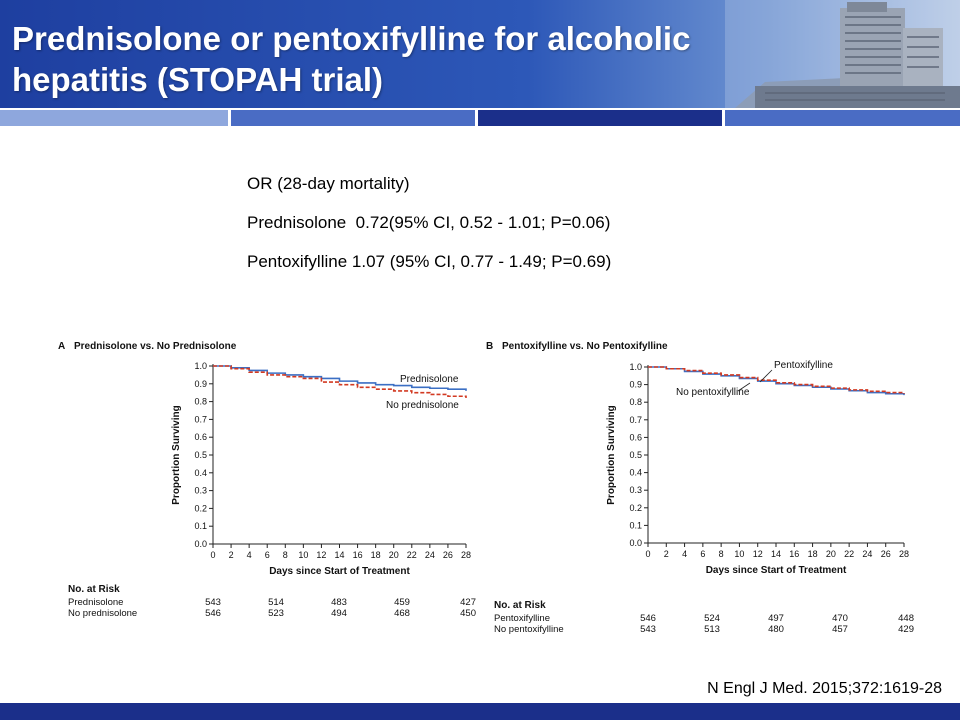 Image resolution: width=960 pixels, height=720 pixels. What do you see at coordinates (776, 618) in the screenshot?
I see `risk-cell: 497` at bounding box center [776, 618].